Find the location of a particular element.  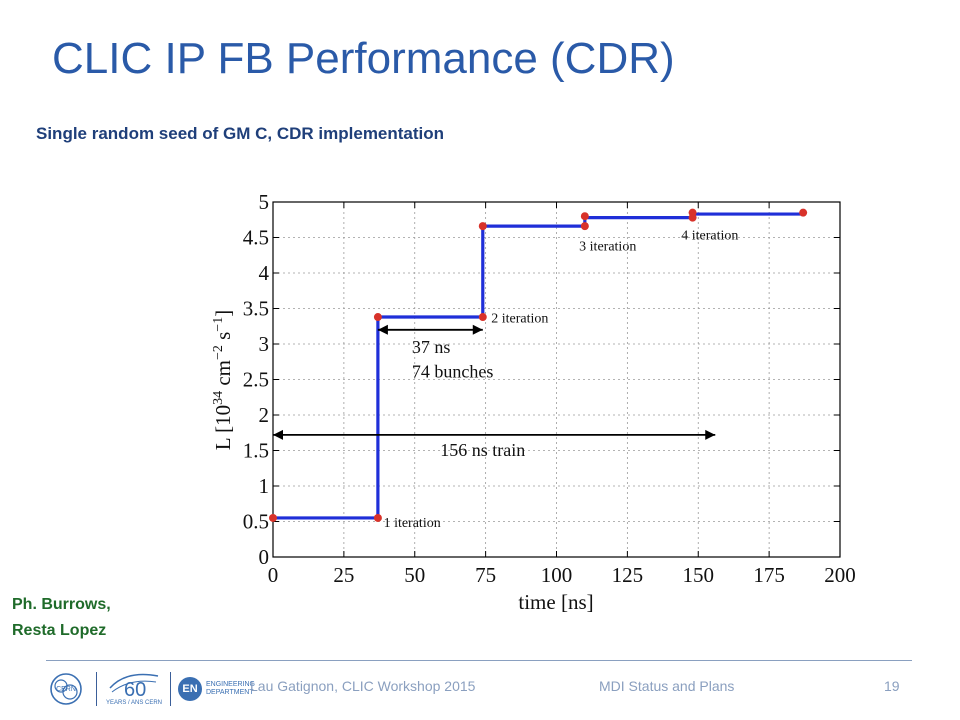

slide-title: CLIC IP FB Performance (CDR) is located at coordinates (363, 58).